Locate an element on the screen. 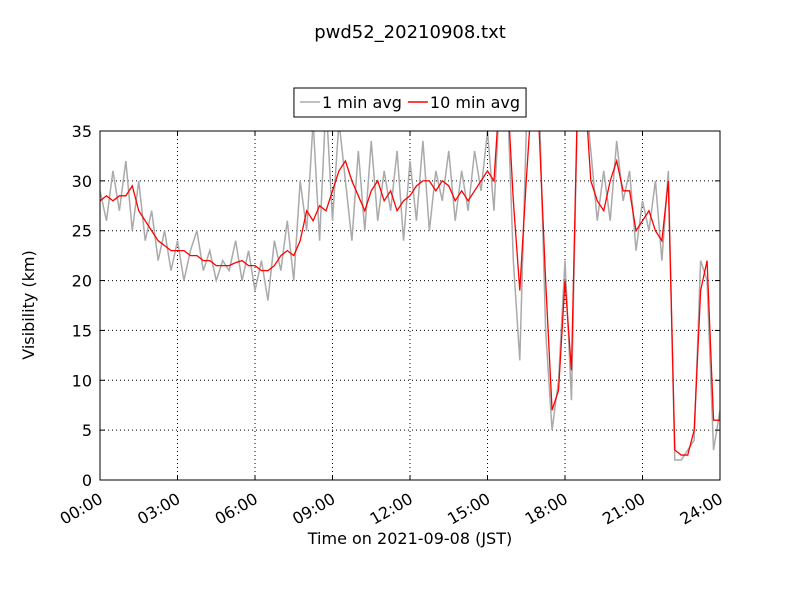  y-tick-label: 25 is located at coordinates (82, 231).